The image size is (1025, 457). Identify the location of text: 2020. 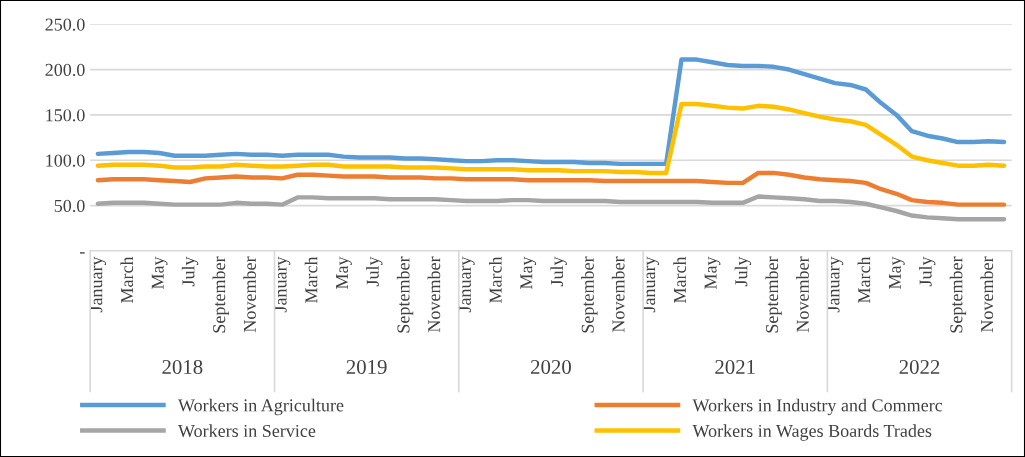
(551, 366).